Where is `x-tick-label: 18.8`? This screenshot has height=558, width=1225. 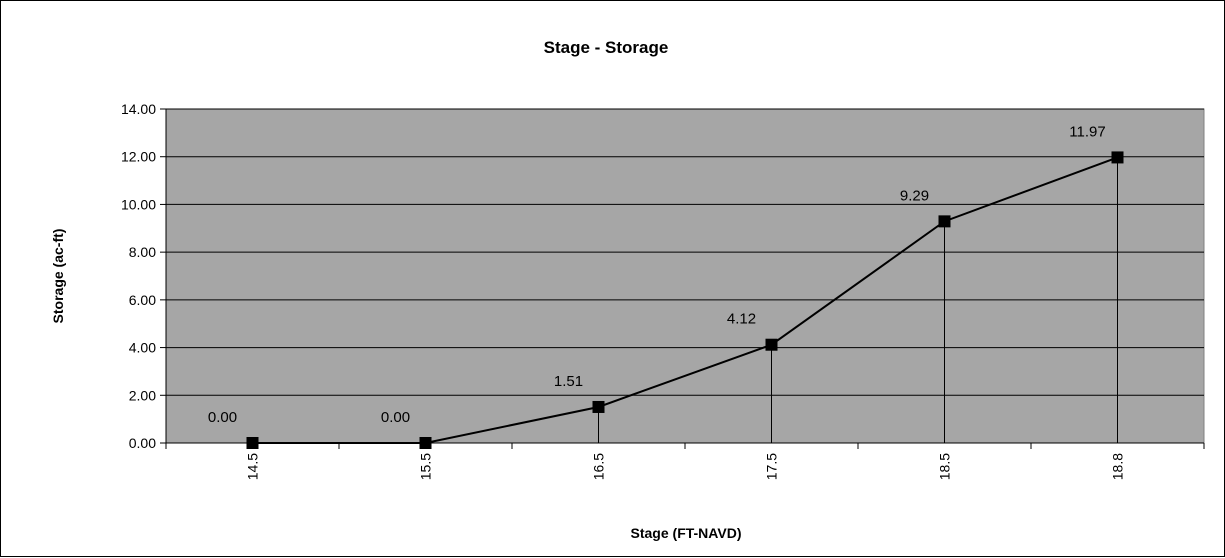
x-tick-label: 18.8 is located at coordinates (1118, 466).